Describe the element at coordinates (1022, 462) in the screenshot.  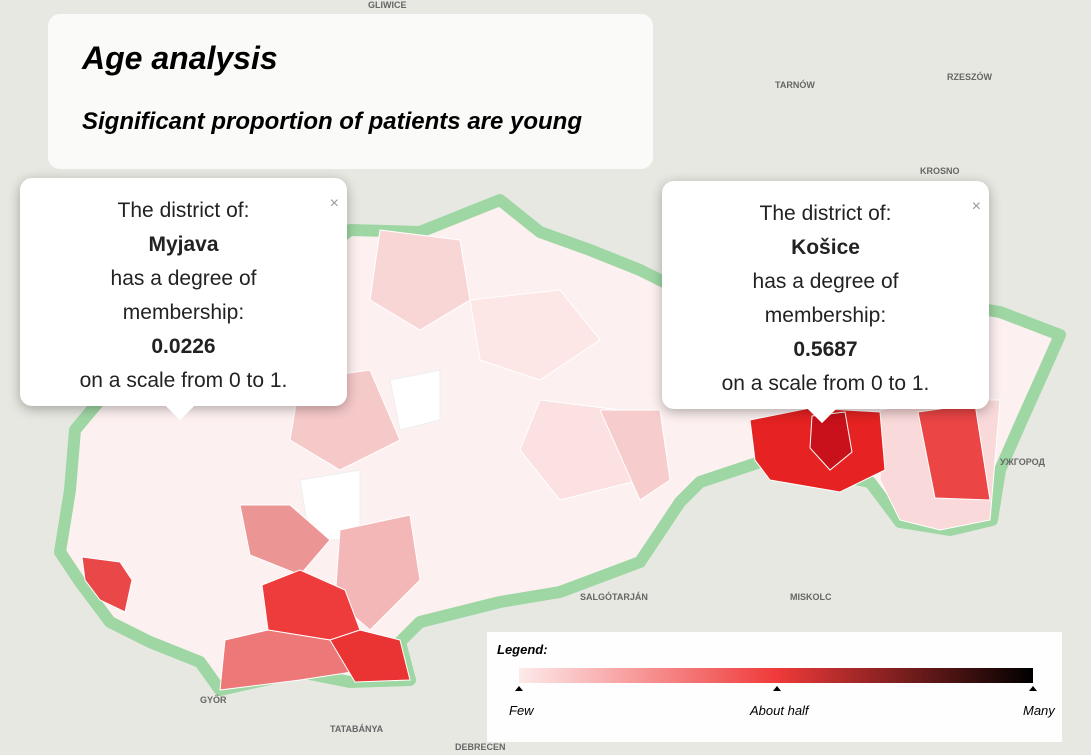
I see `map-label: УЖГОРОД` at that location.